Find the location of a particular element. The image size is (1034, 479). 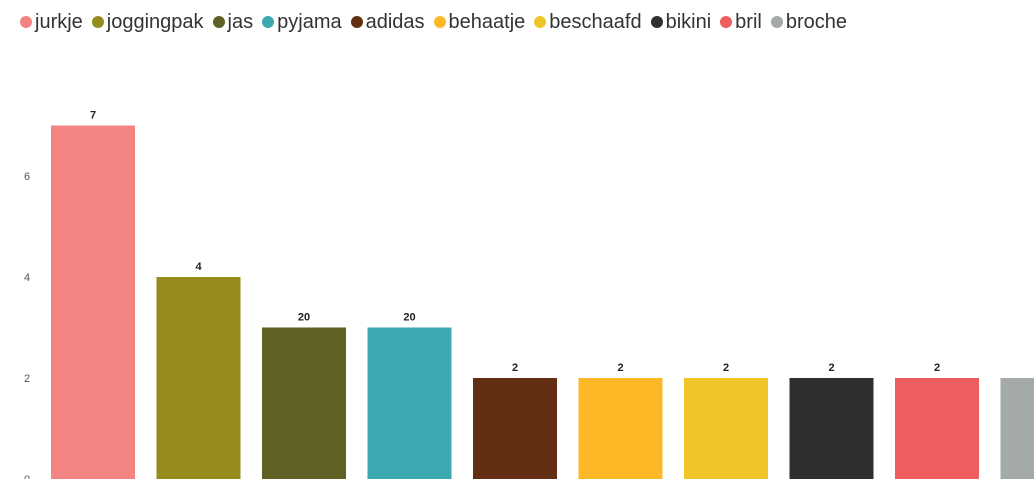

bar-beschaafd is located at coordinates (726, 428).